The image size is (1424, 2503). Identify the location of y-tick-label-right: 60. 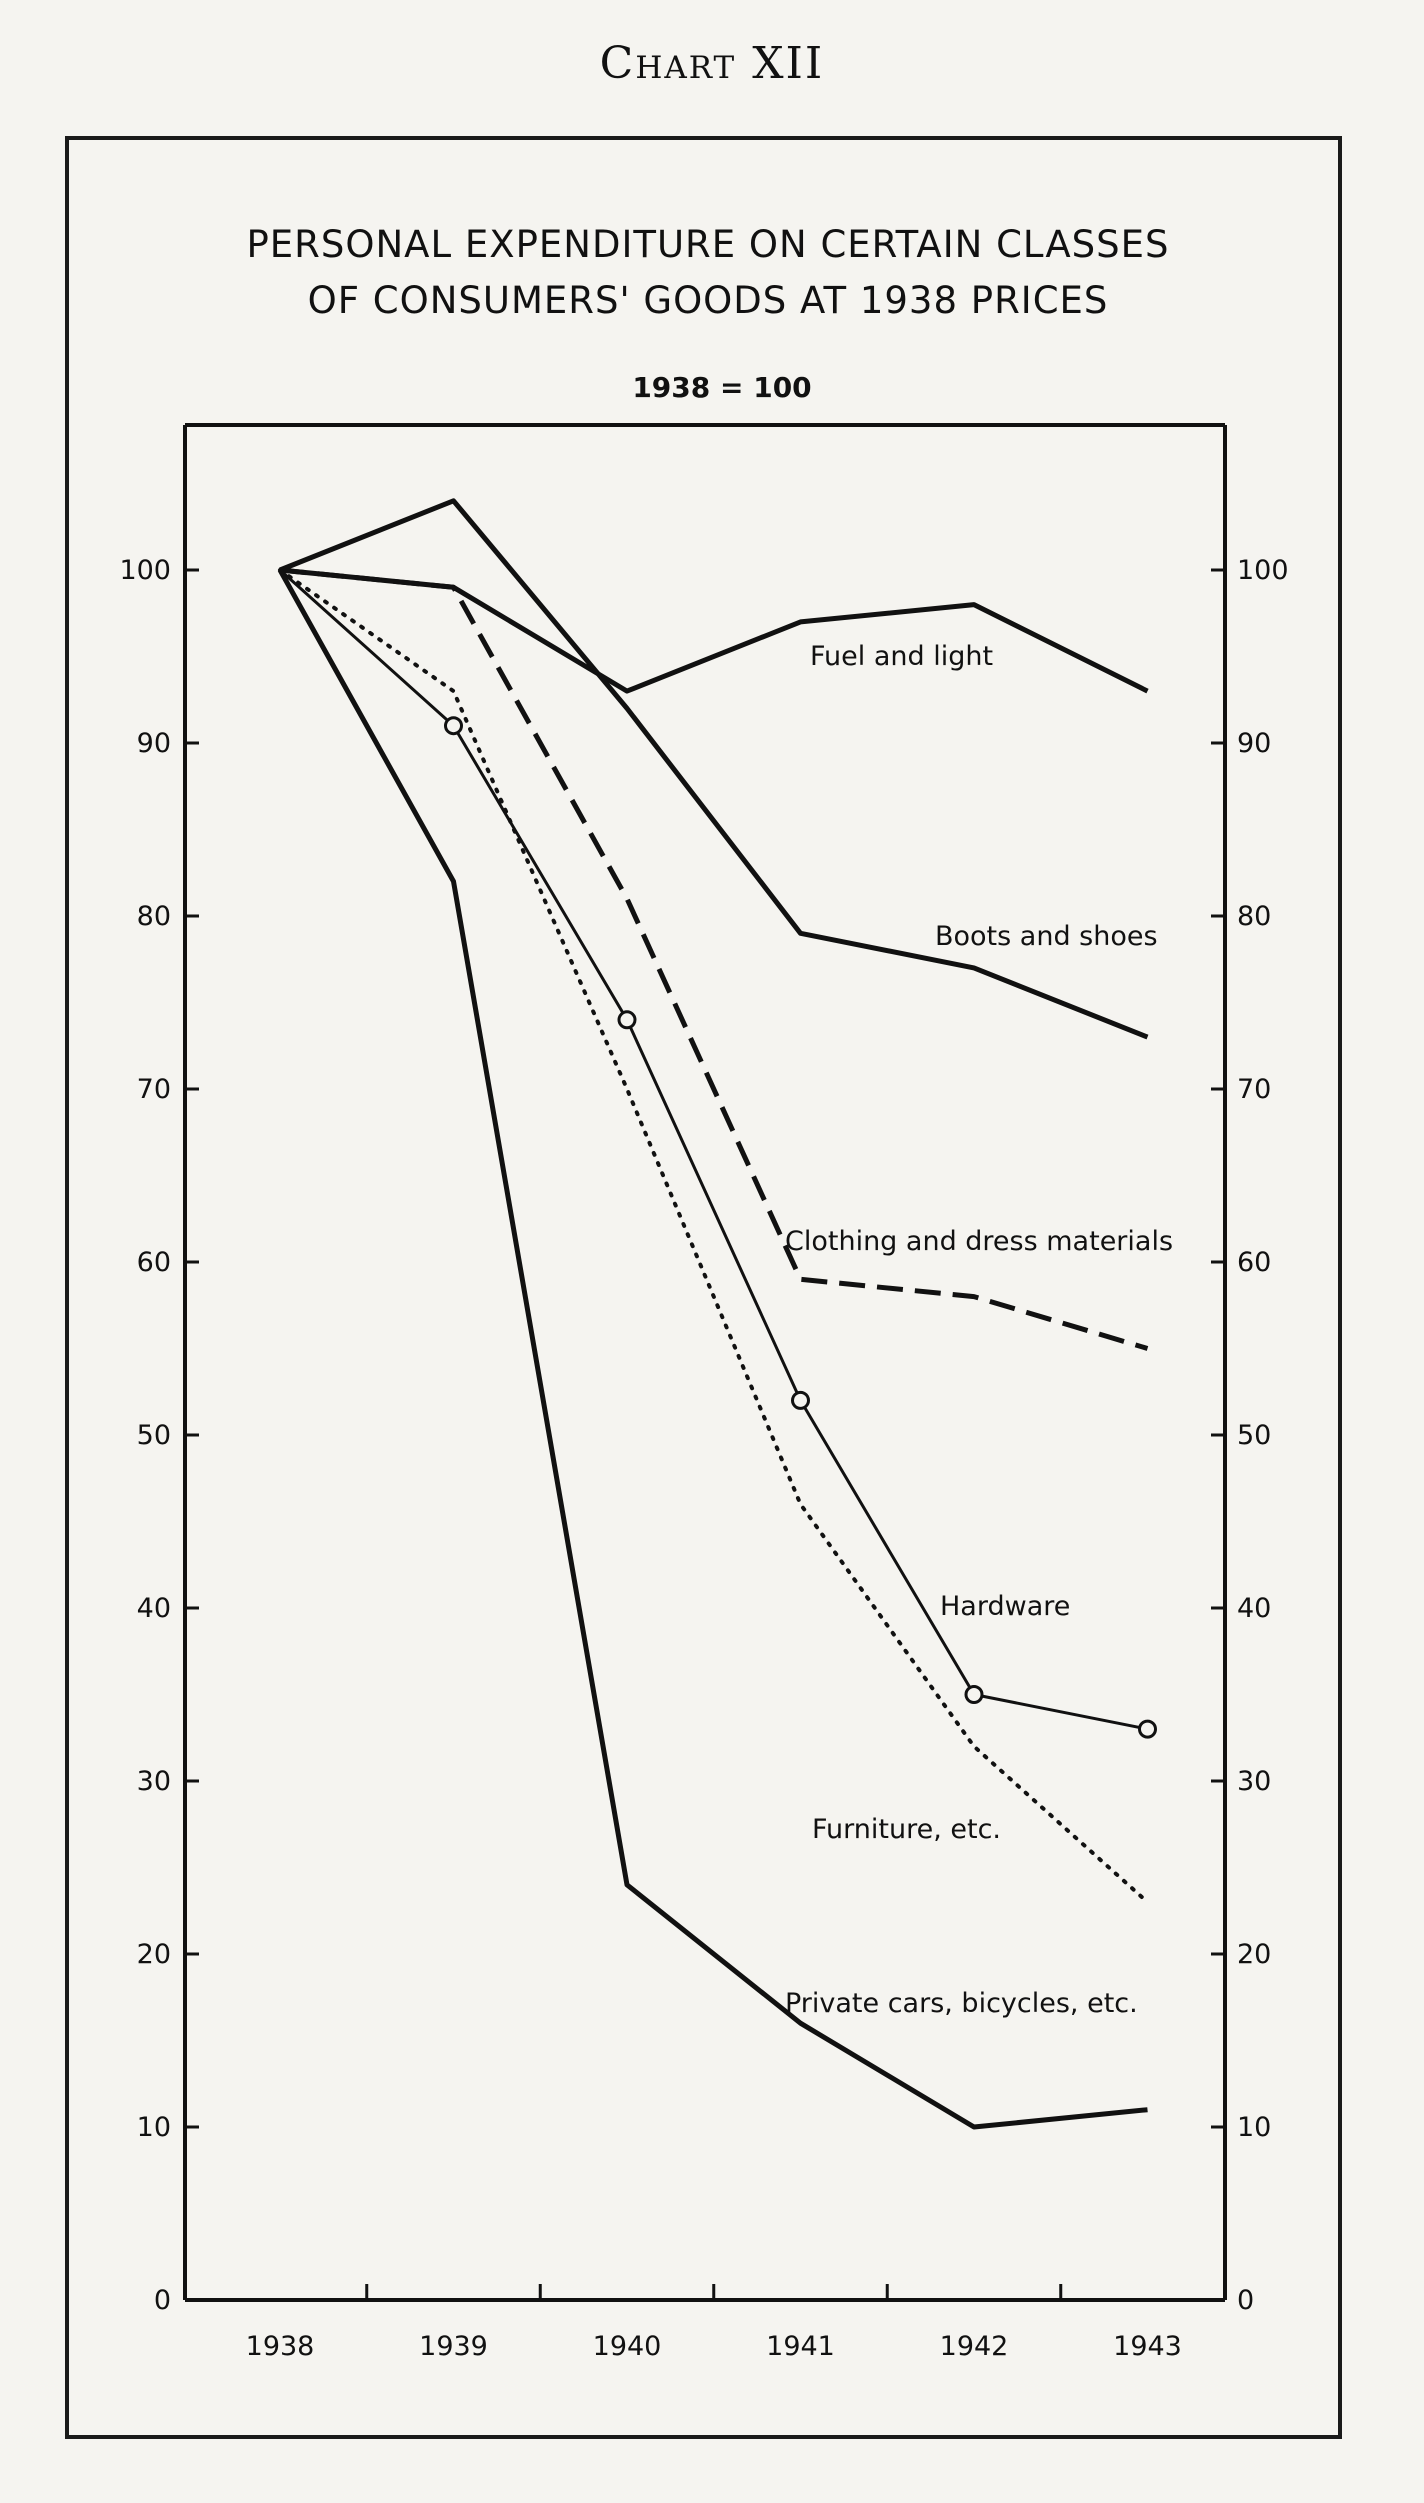
(1254, 1262).